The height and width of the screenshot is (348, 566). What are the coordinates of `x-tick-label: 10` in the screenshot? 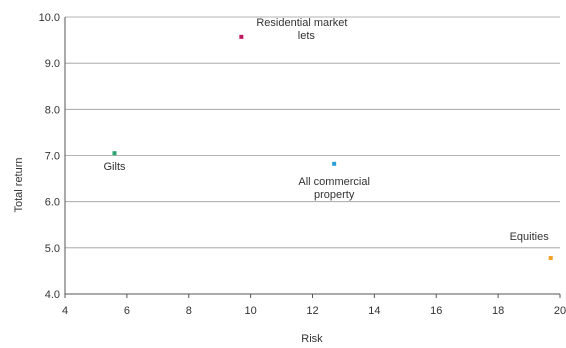 It's located at (251, 311).